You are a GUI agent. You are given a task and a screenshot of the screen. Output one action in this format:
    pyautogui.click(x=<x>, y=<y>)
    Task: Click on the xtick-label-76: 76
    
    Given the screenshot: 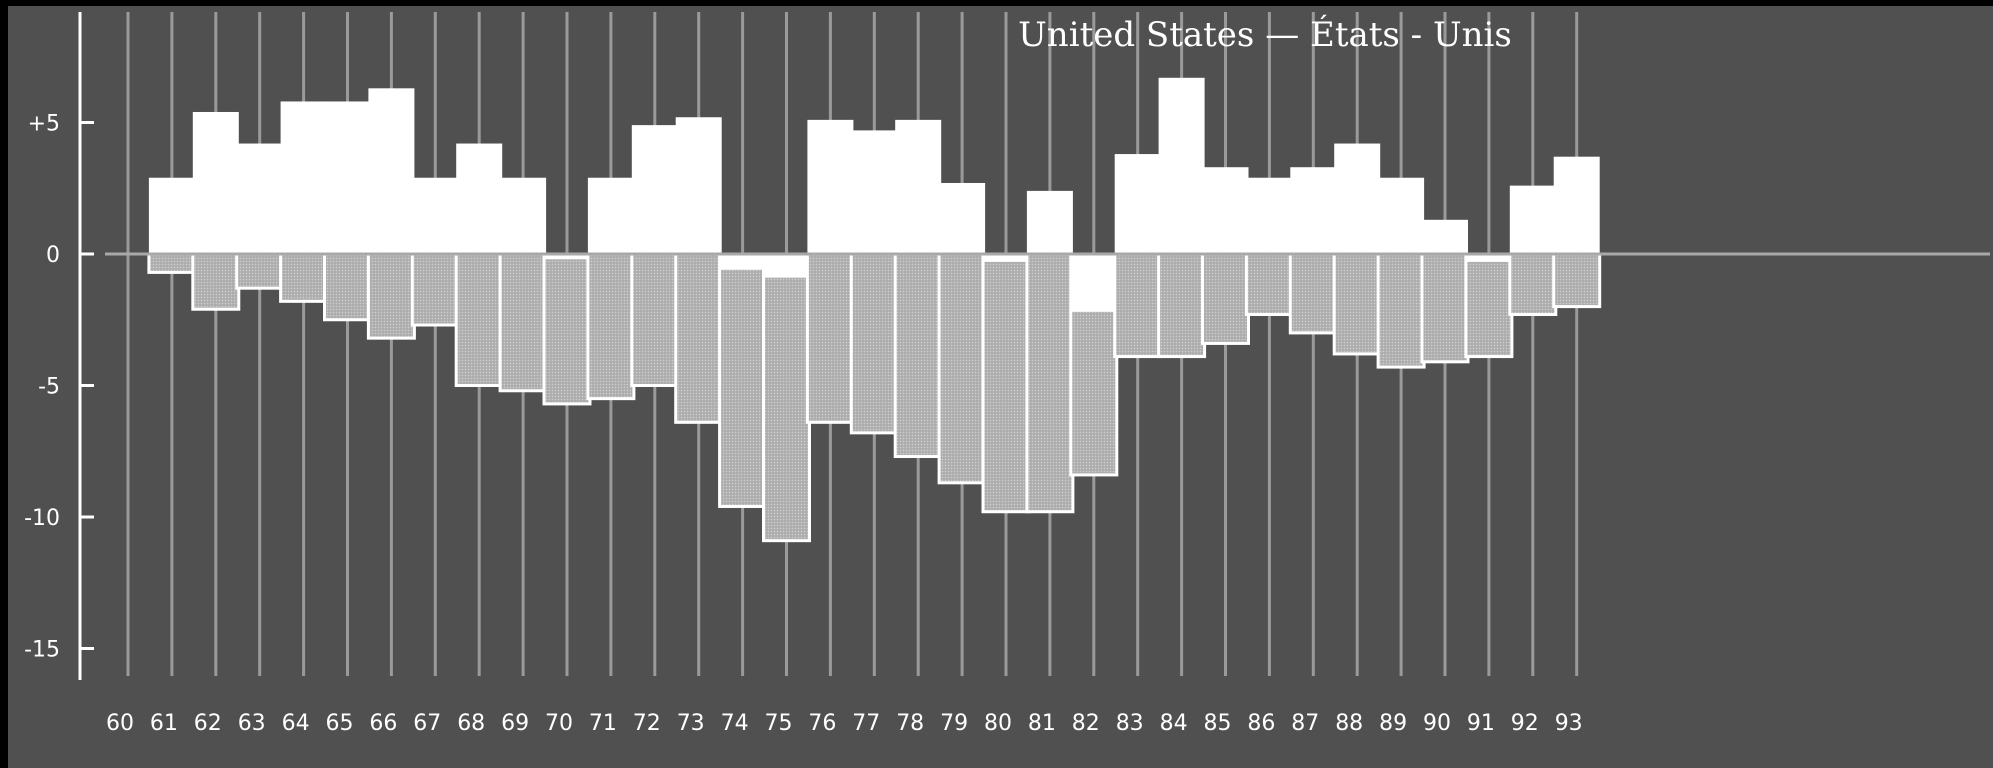 What is the action you would take?
    pyautogui.click(x=822, y=723)
    